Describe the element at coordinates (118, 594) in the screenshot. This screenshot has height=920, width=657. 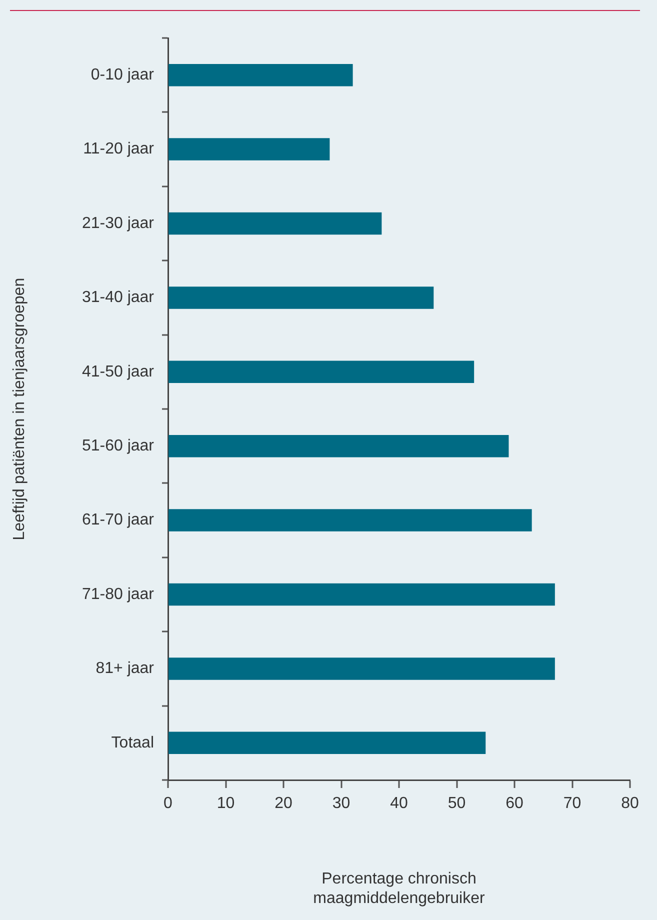
I see `y-tick-label: 71-80 jaar` at that location.